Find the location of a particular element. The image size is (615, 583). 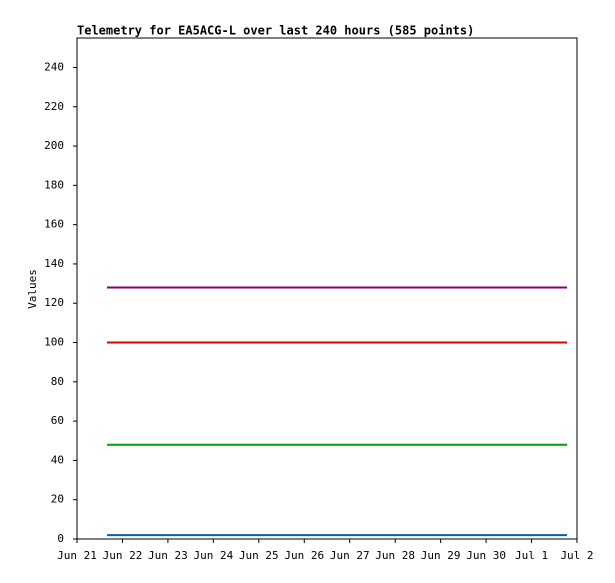

x-tick-label: Jun 23 is located at coordinates (168, 555).